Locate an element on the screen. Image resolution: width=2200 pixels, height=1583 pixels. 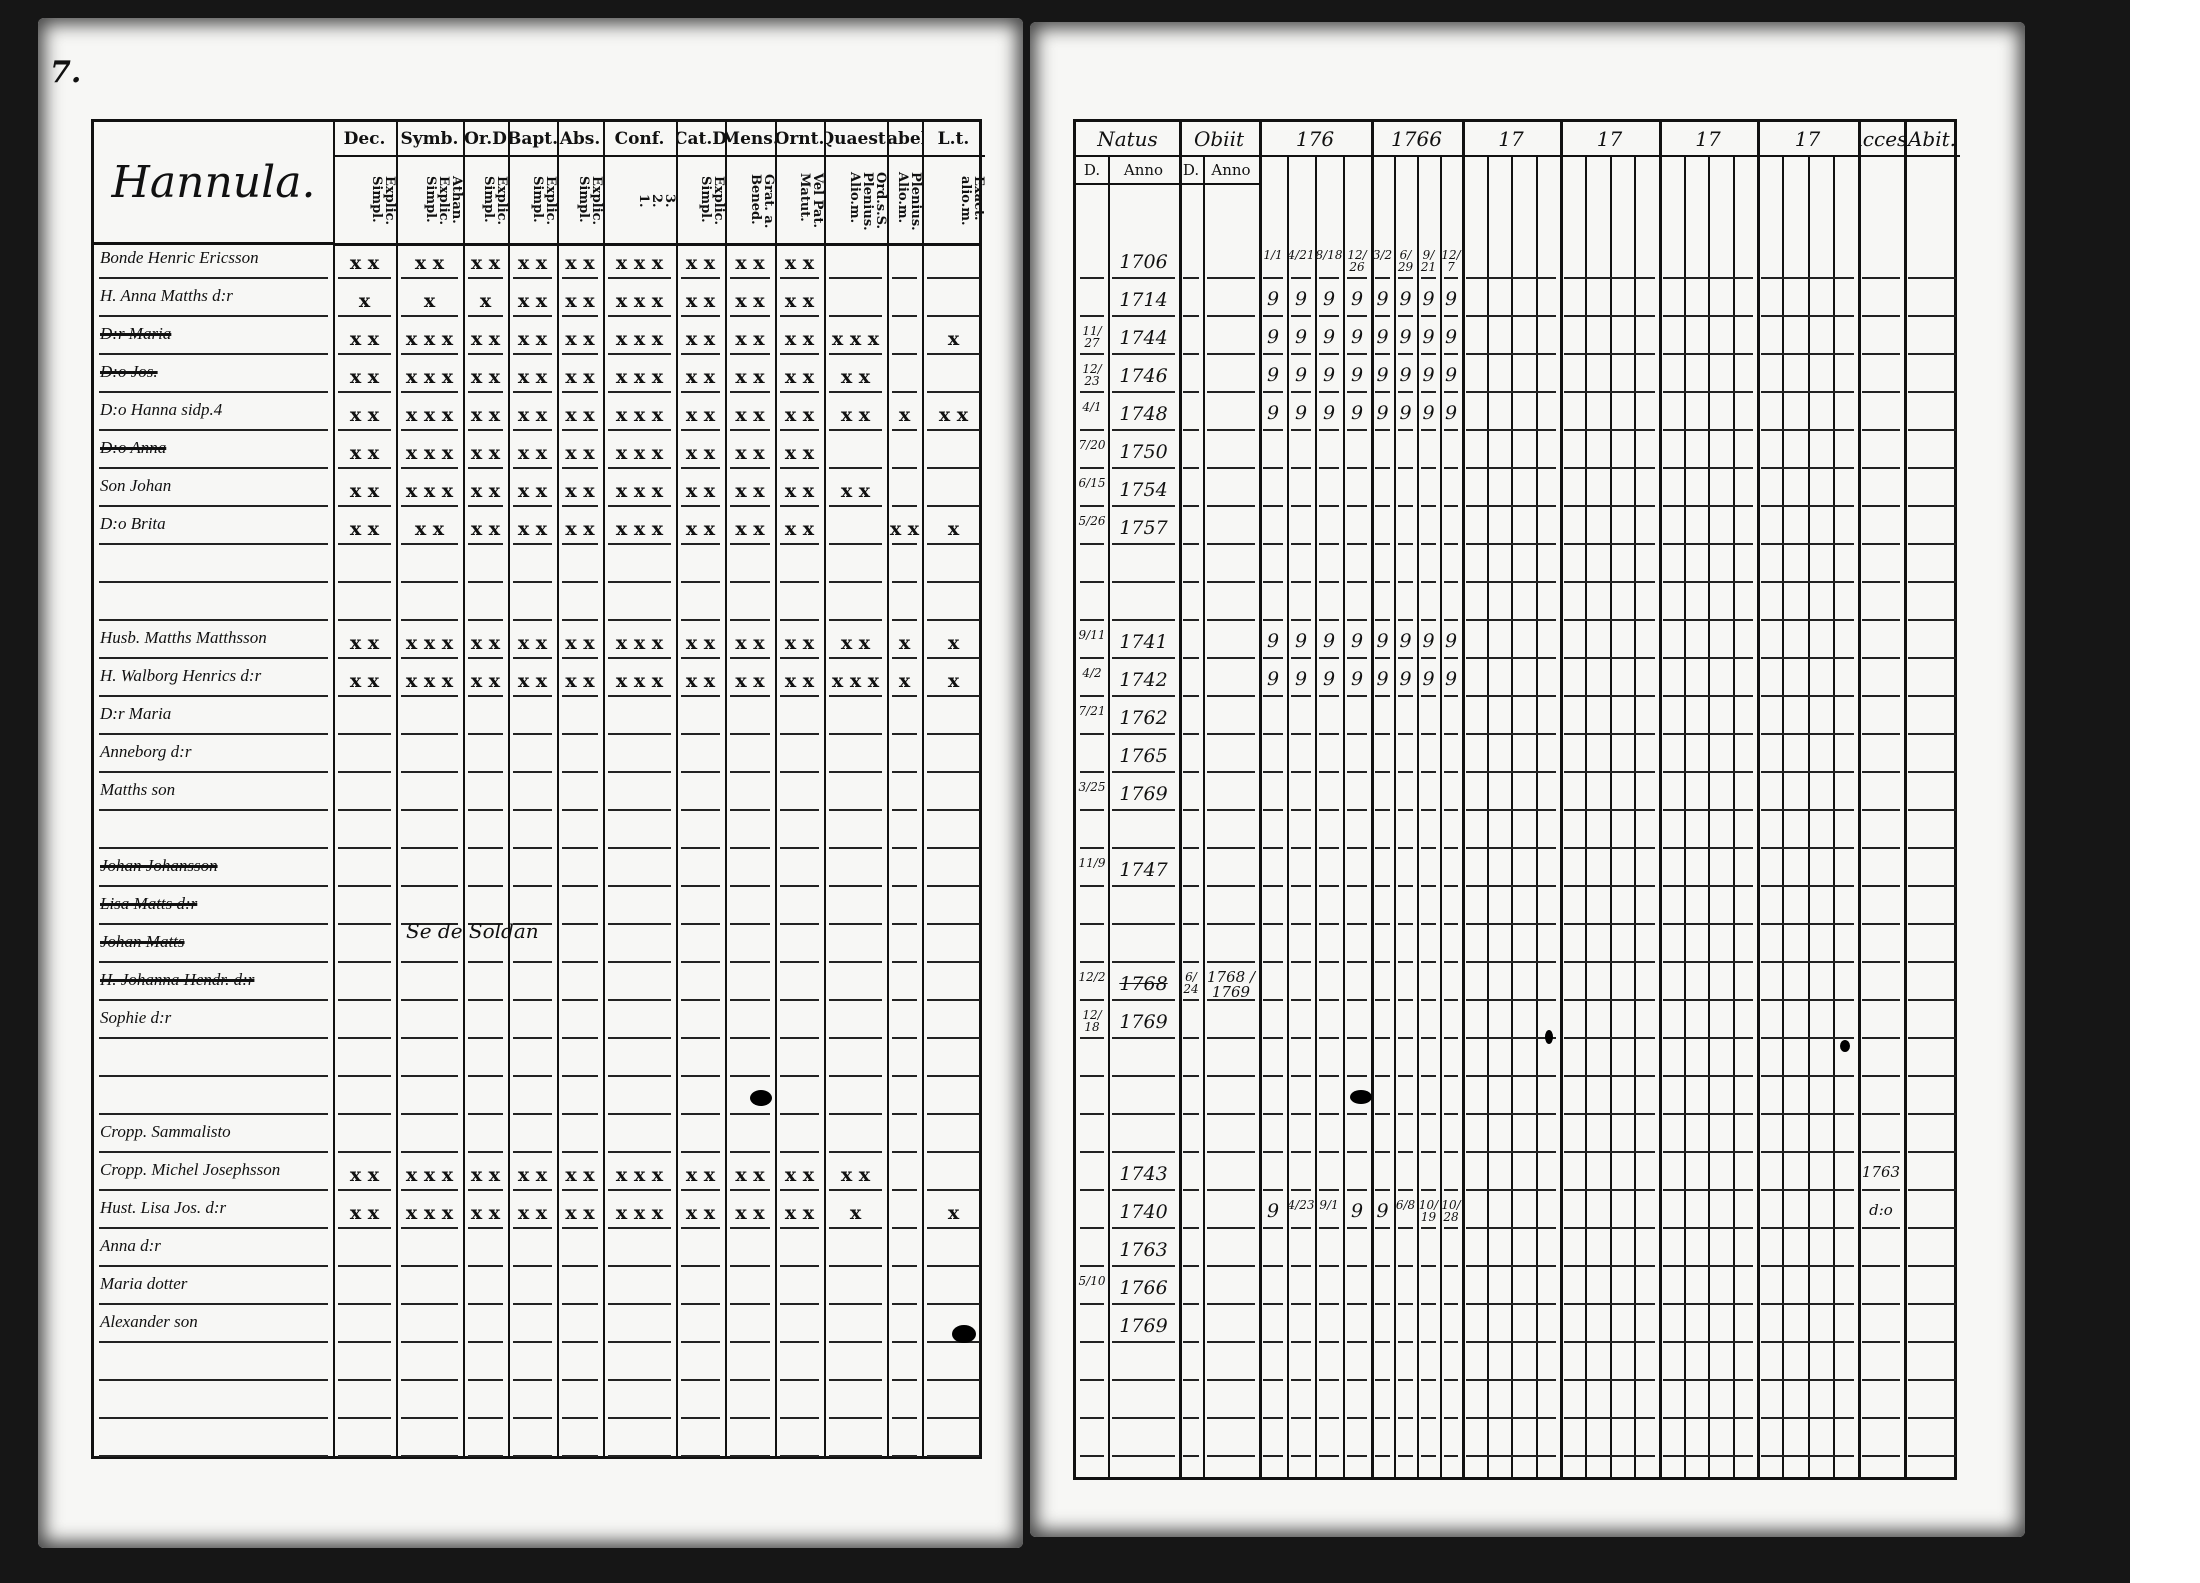
column-divider is located at coordinates (726, 789).